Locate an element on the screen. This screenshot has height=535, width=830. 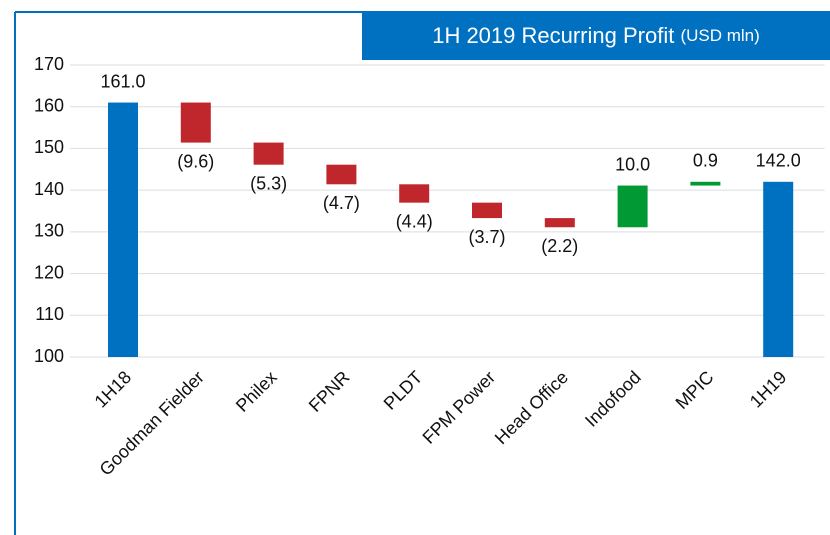
title-box is located at coordinates (596, 36).